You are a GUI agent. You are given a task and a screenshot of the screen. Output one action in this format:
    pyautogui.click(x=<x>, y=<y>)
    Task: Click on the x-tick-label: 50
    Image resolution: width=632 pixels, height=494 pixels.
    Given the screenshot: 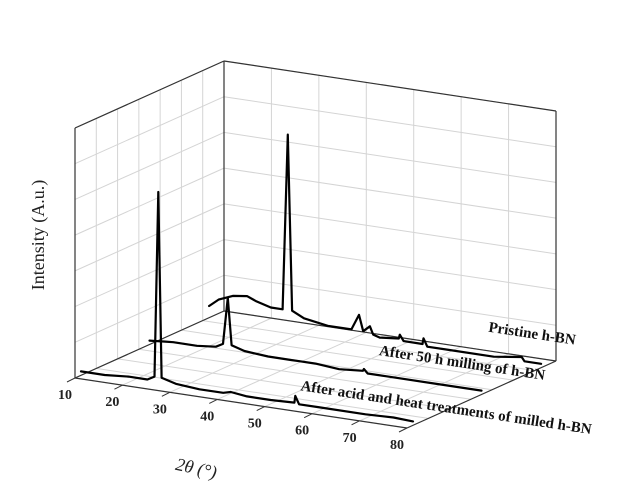 What is the action you would take?
    pyautogui.click(x=255, y=424)
    